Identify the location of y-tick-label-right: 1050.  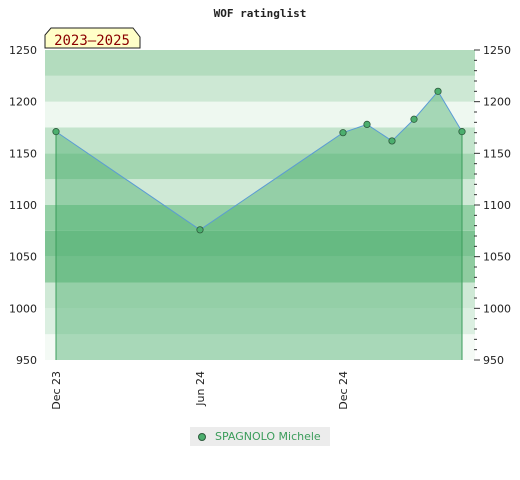
(497, 257).